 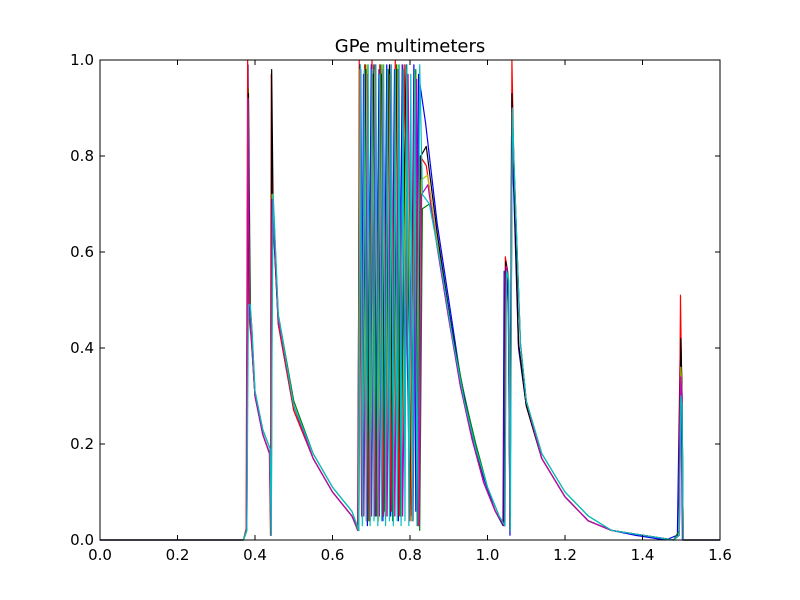 I want to click on y-tick-label: 0.8, so click(x=82, y=156).